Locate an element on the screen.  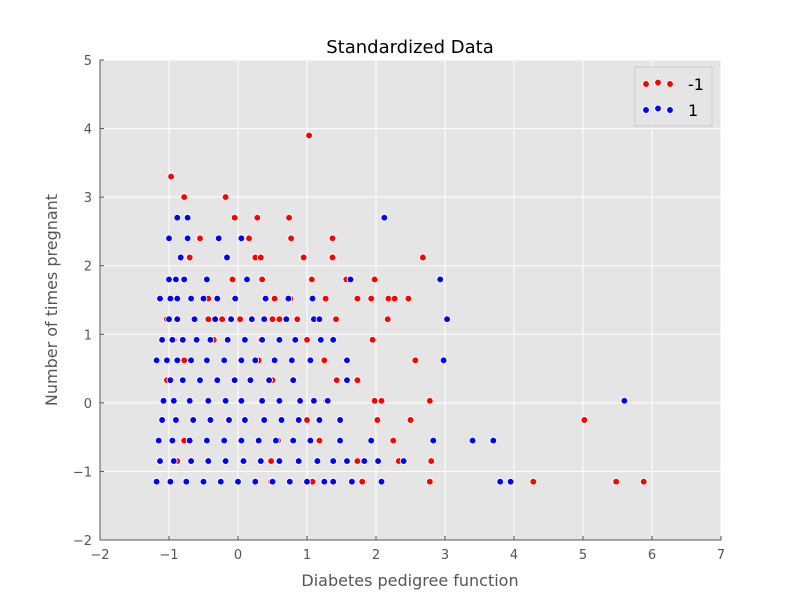
legend-items is located at coordinates (658, 96).